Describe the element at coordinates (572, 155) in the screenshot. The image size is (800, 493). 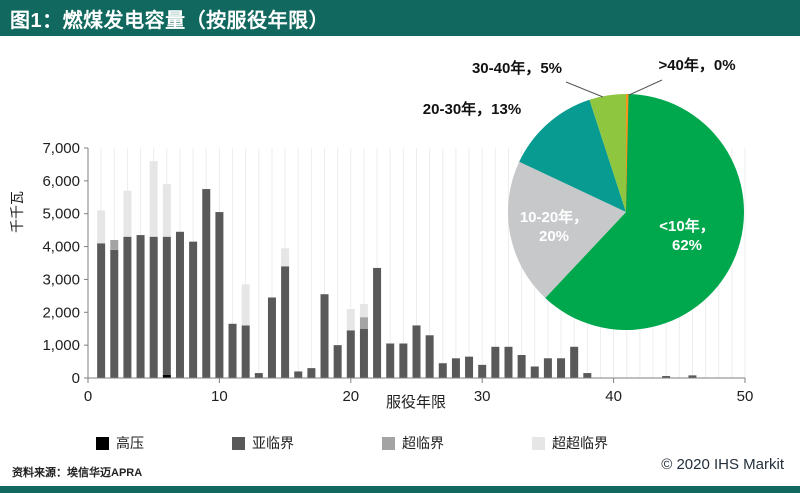
I see `pie-slice-20-30年` at that location.